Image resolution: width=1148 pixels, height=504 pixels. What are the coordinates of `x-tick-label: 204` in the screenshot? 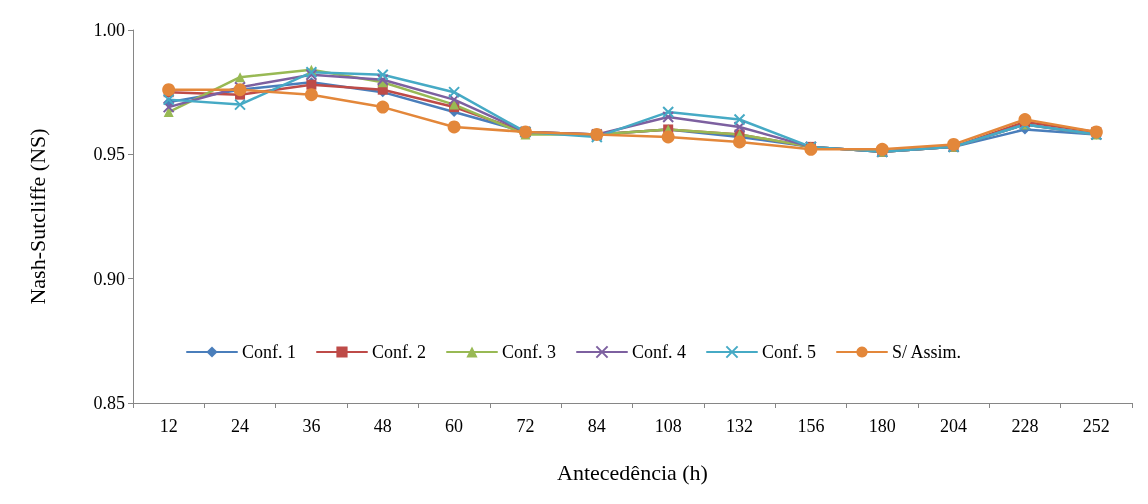 It's located at (954, 426).